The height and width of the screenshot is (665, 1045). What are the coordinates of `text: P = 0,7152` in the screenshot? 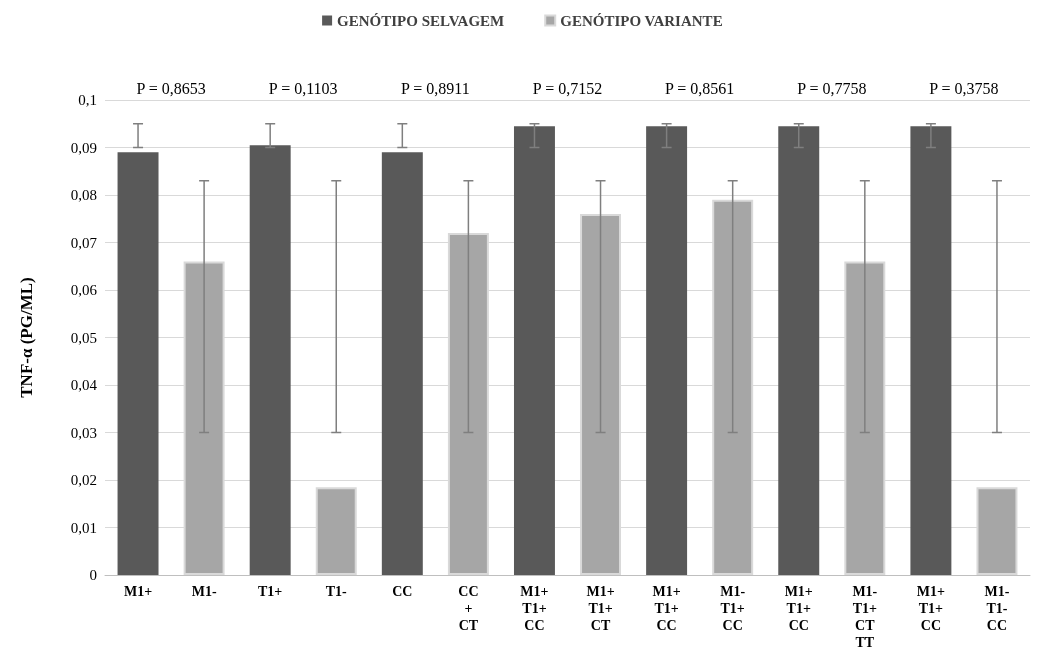 It's located at (567, 88).